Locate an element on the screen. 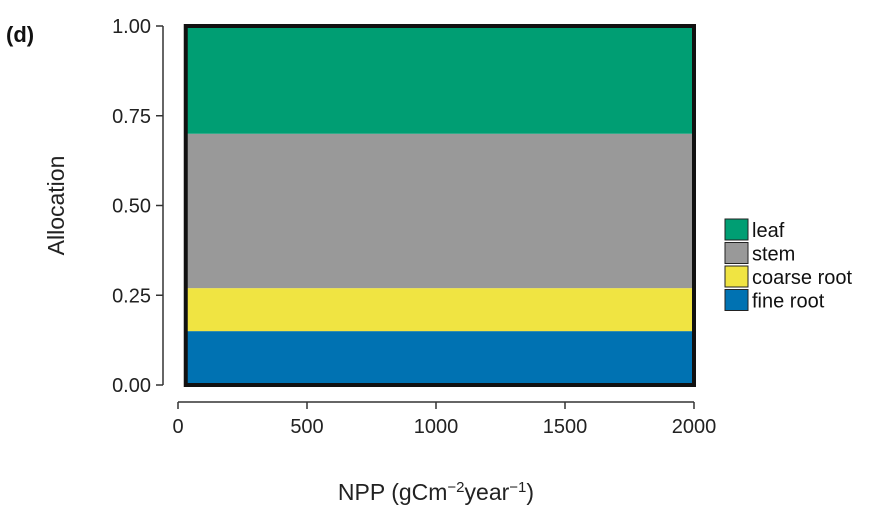 The image size is (894, 512). legend-swatch-stem is located at coordinates (736, 253).